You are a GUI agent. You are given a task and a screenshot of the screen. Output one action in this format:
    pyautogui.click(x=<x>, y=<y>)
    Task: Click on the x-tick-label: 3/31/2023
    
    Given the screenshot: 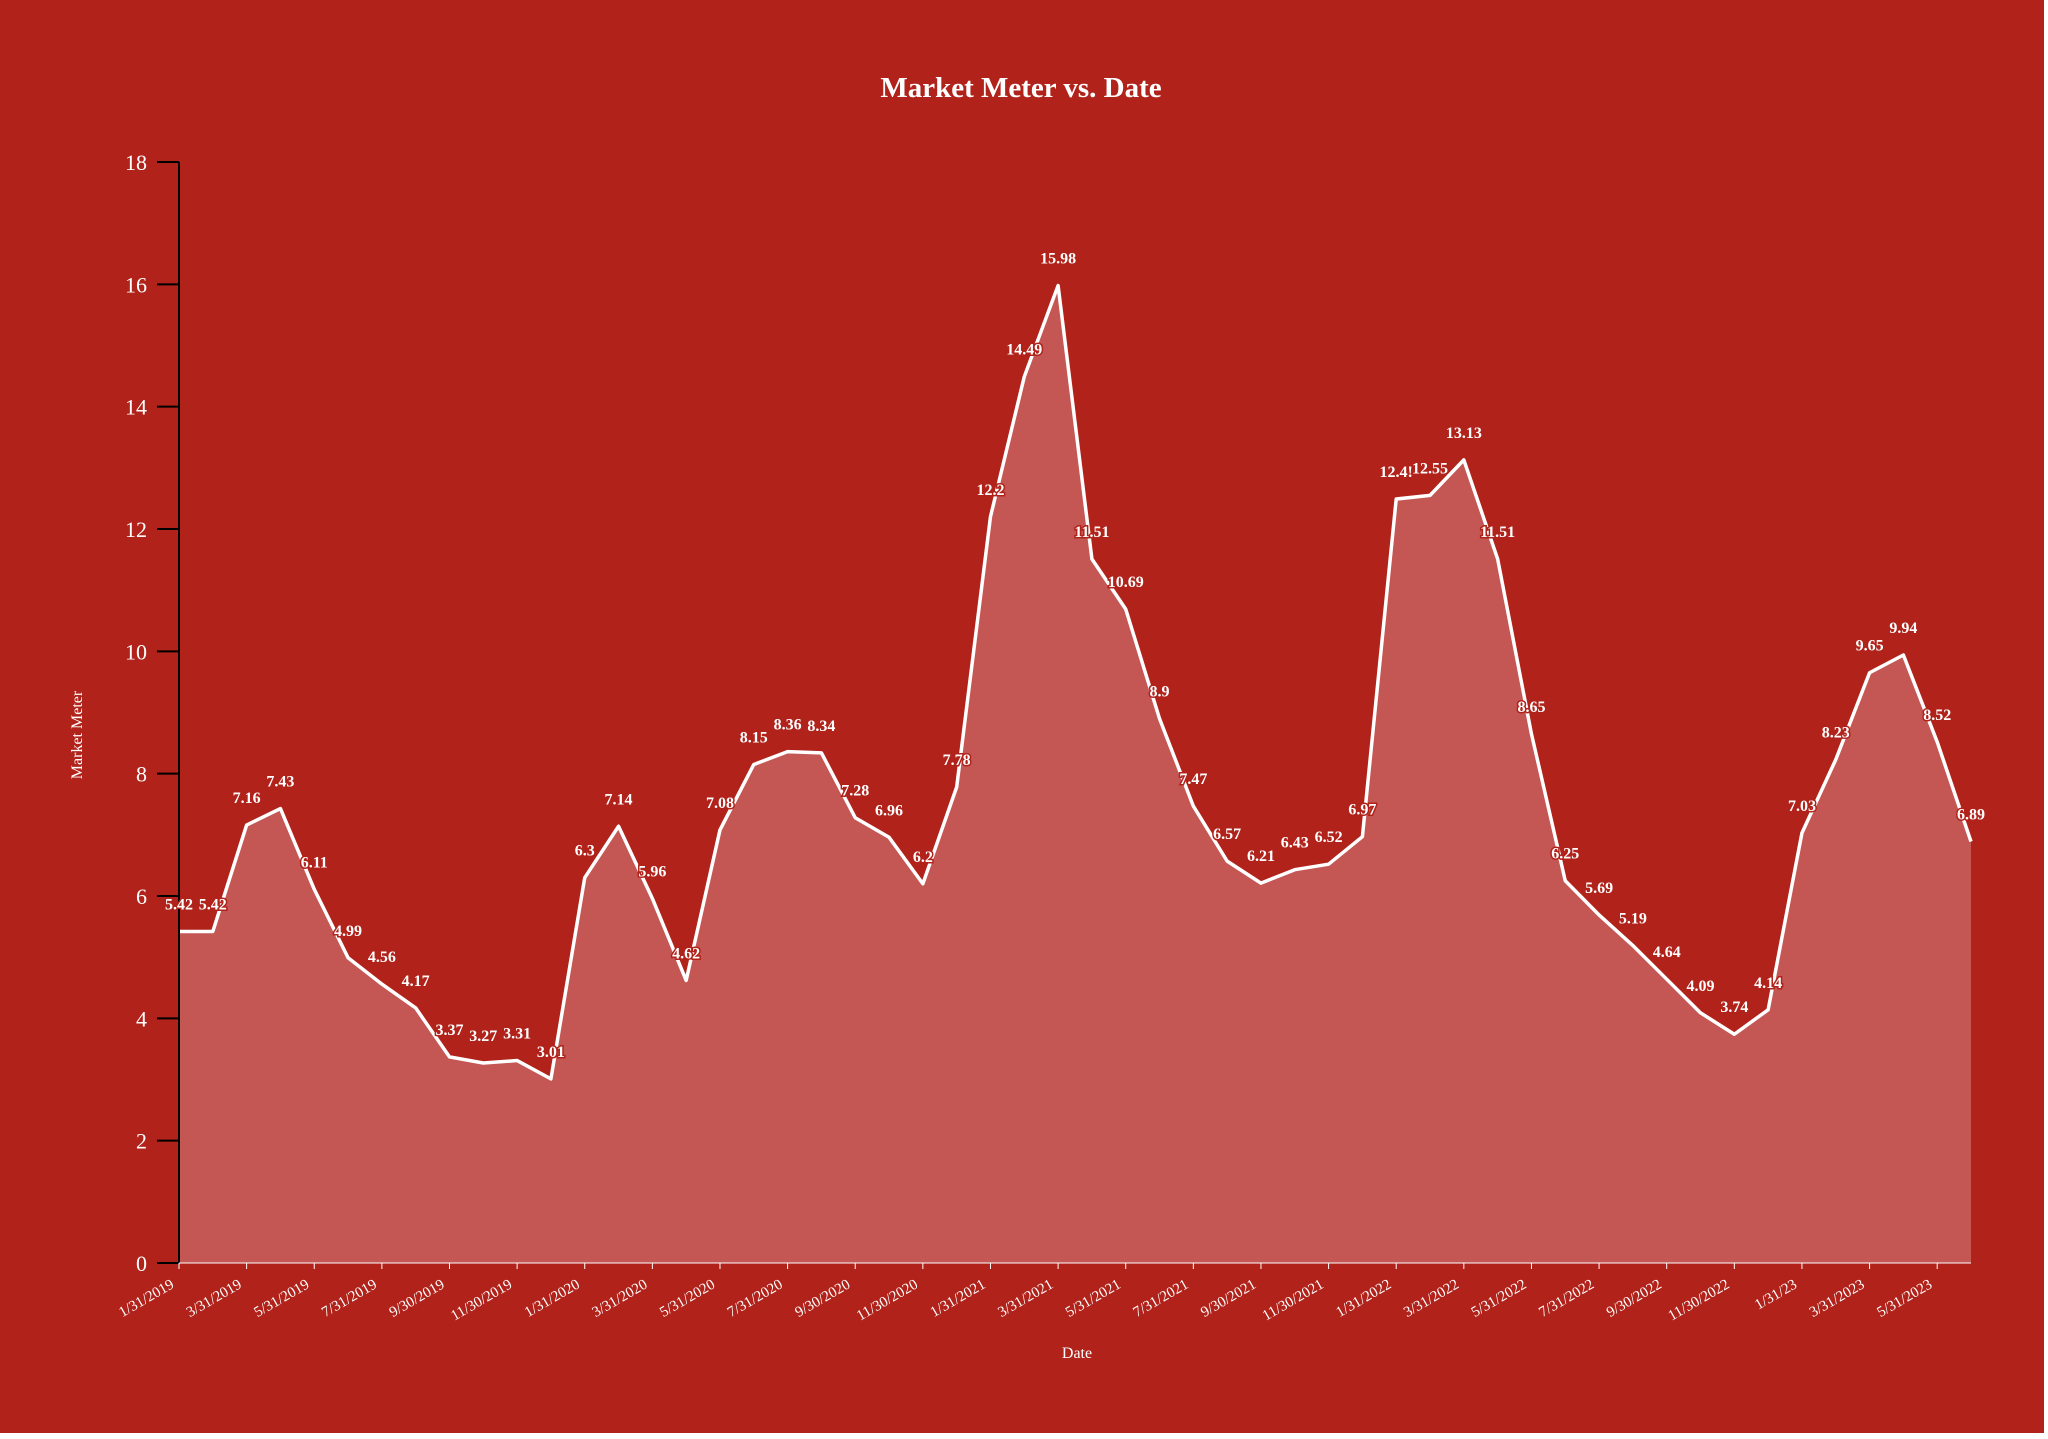 What is the action you would take?
    pyautogui.click(x=1837, y=1299)
    